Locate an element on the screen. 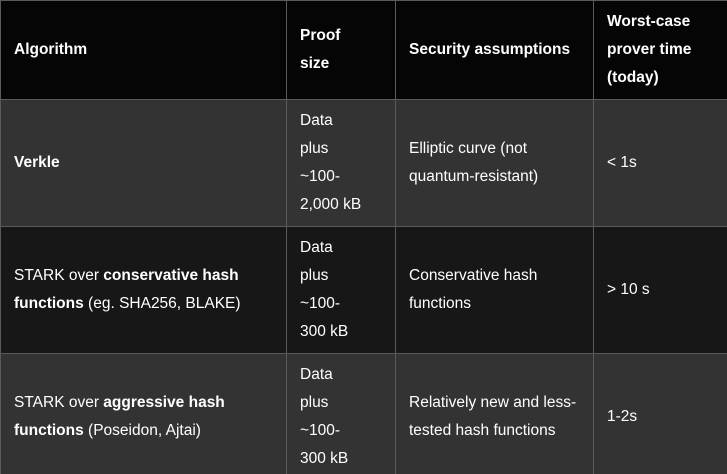 Image resolution: width=727 pixels, height=474 pixels. column-header-proof-size: Proof size is located at coordinates (341, 50).